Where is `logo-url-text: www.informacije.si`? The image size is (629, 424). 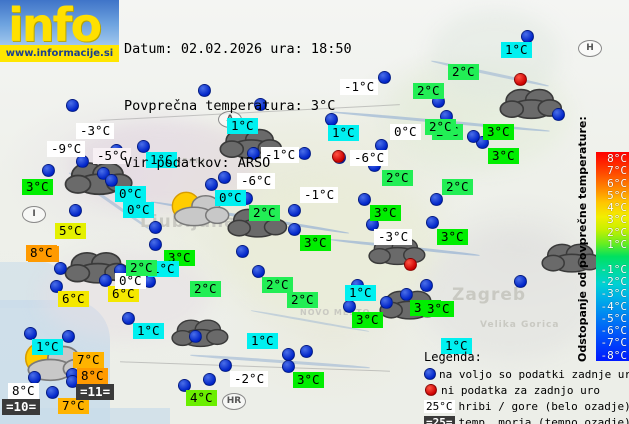
logo-url-text: www.informacije.si is located at coordinates (59, 53).